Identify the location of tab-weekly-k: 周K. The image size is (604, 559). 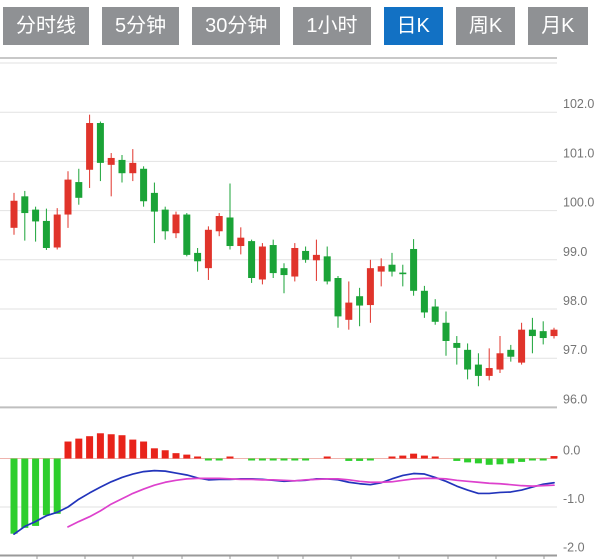
(485, 26).